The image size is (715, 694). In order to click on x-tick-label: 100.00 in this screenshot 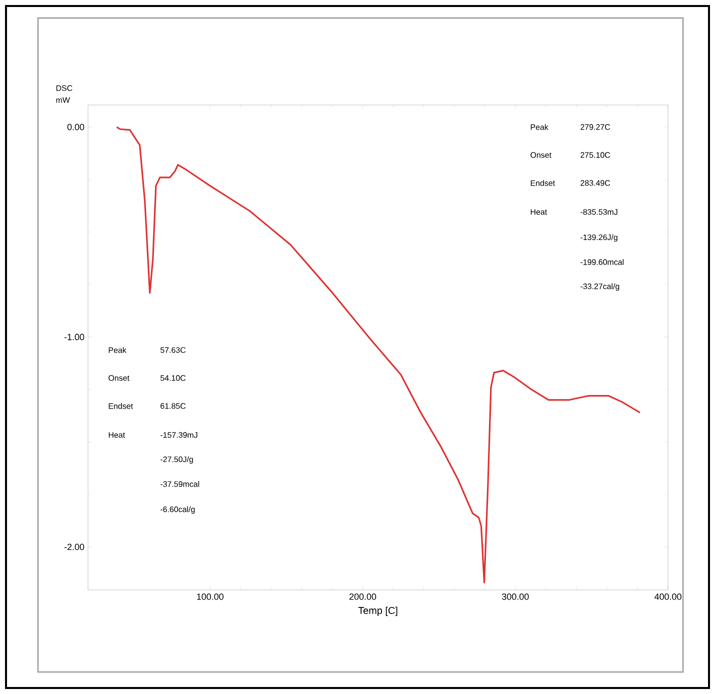, I will do `click(210, 597)`.